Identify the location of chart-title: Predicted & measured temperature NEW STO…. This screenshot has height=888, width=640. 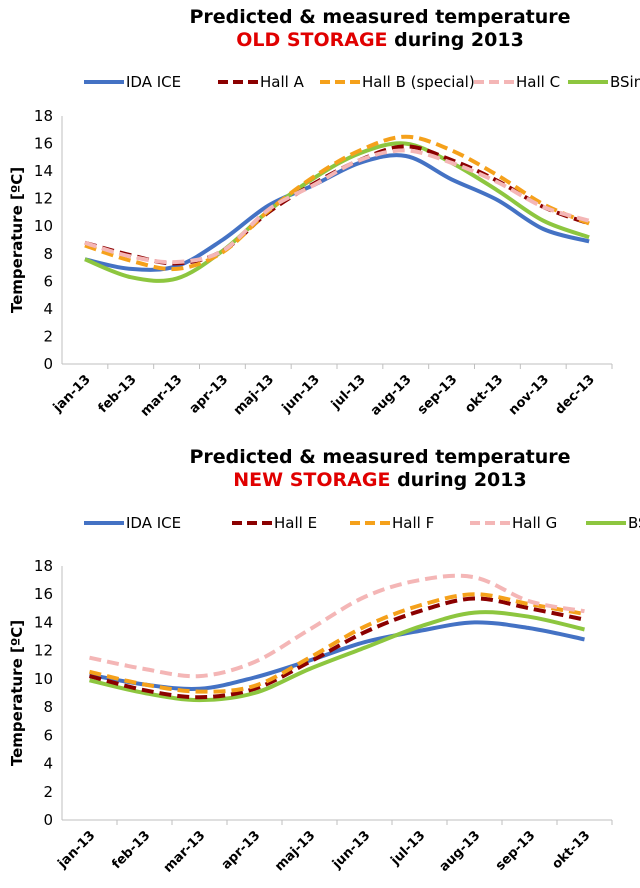
(380, 469).